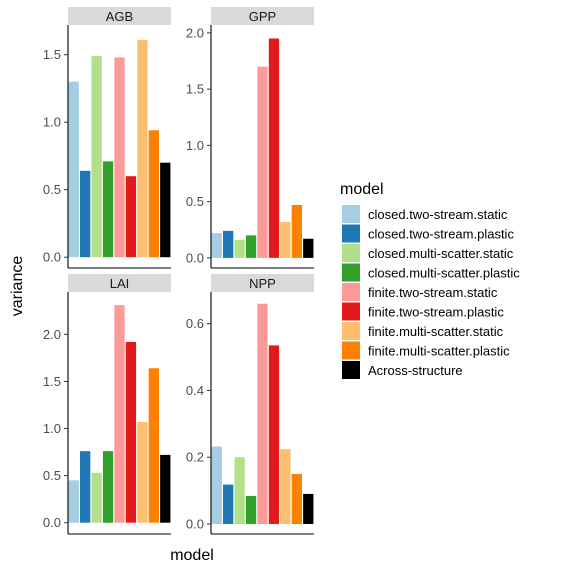 The image size is (576, 576). What do you see at coordinates (250, 138) in the screenshot?
I see `panel-gpp: GPP 0.0 0.5 1.0 1.5 2.0` at bounding box center [250, 138].